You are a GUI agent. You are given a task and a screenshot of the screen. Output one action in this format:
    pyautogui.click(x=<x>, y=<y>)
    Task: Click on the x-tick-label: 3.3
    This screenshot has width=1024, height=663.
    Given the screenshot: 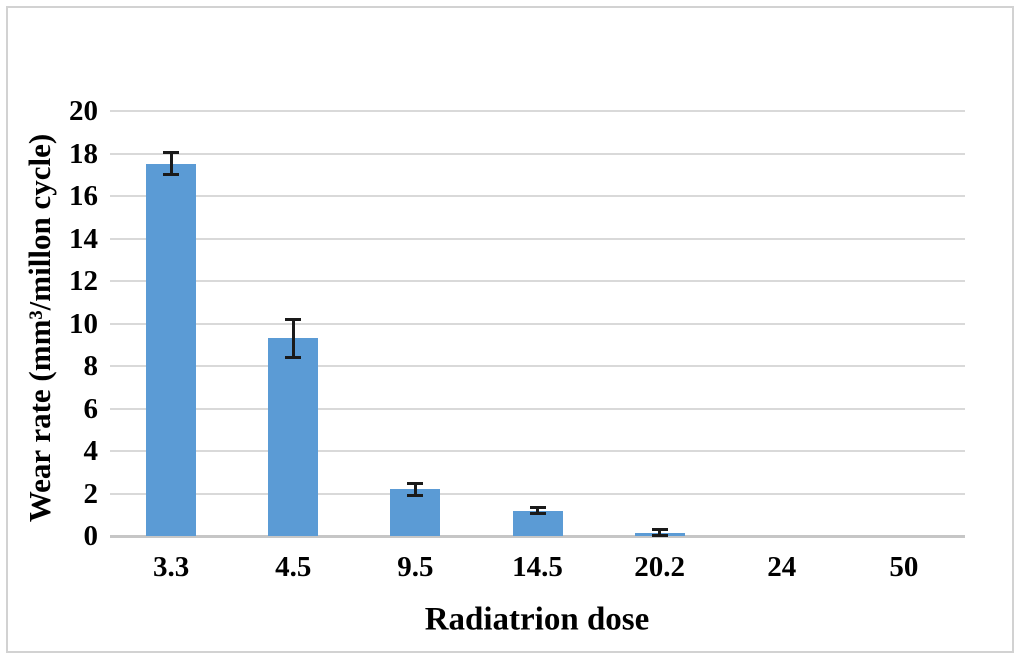 What is the action you would take?
    pyautogui.click(x=171, y=567)
    